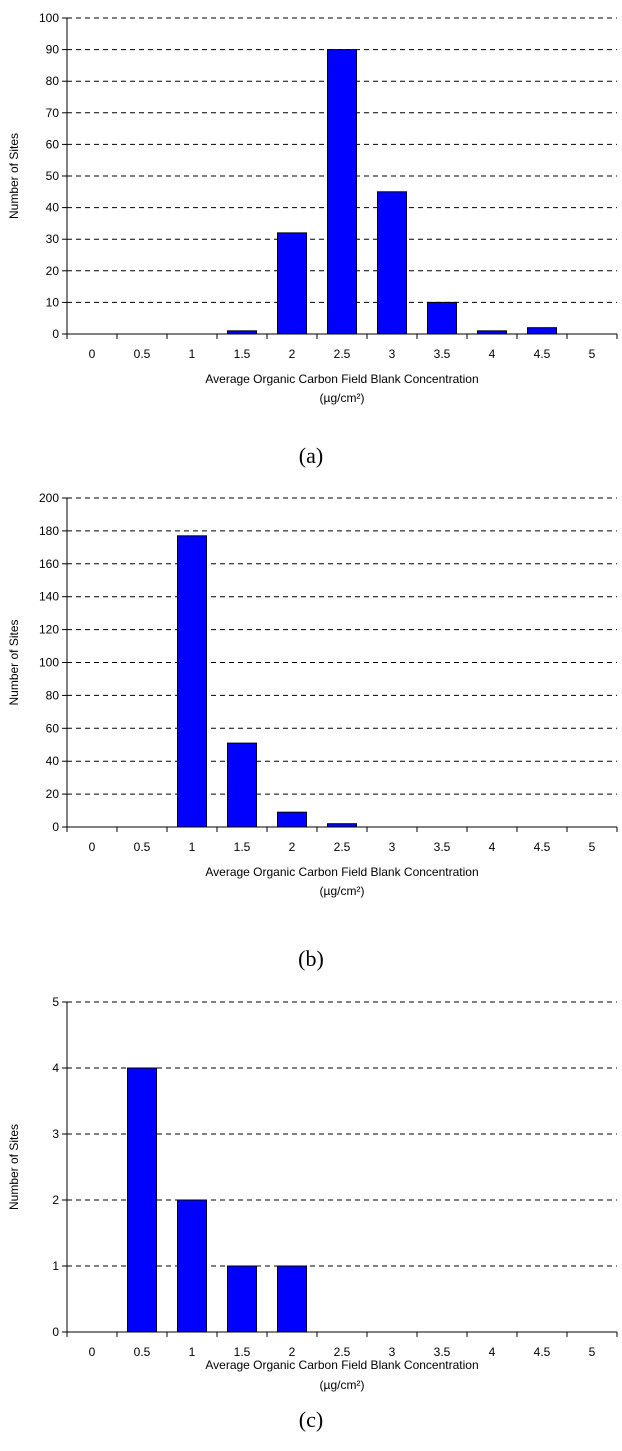 This screenshot has width=622, height=1451. Describe the element at coordinates (49, 498) in the screenshot. I see `y-tick-label: 200` at that location.